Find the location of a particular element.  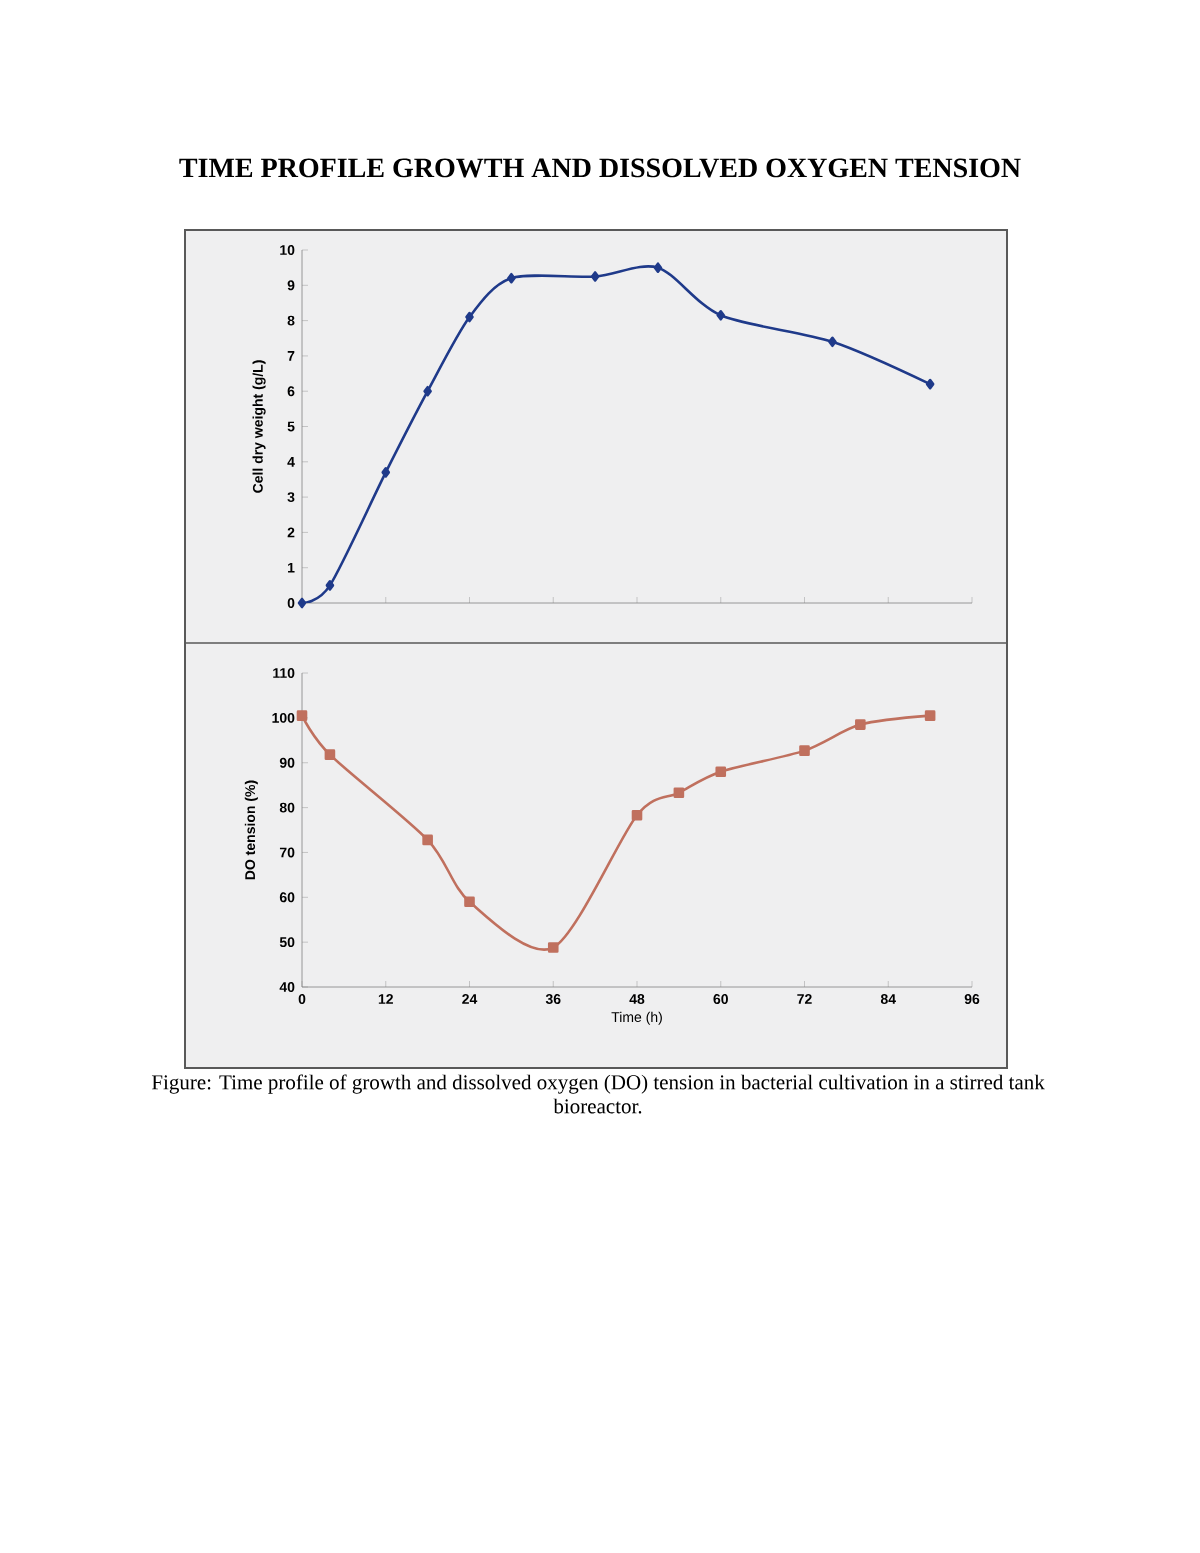

x-tick-label: 0 is located at coordinates (302, 999).